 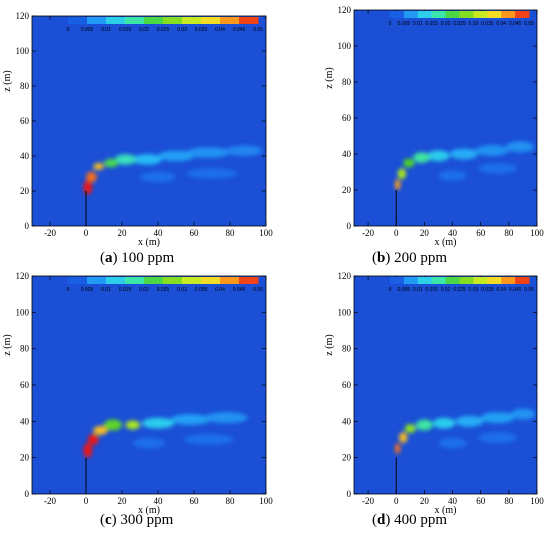 What do you see at coordinates (345, 312) in the screenshot?
I see `y-tick-label: 100` at bounding box center [345, 312].